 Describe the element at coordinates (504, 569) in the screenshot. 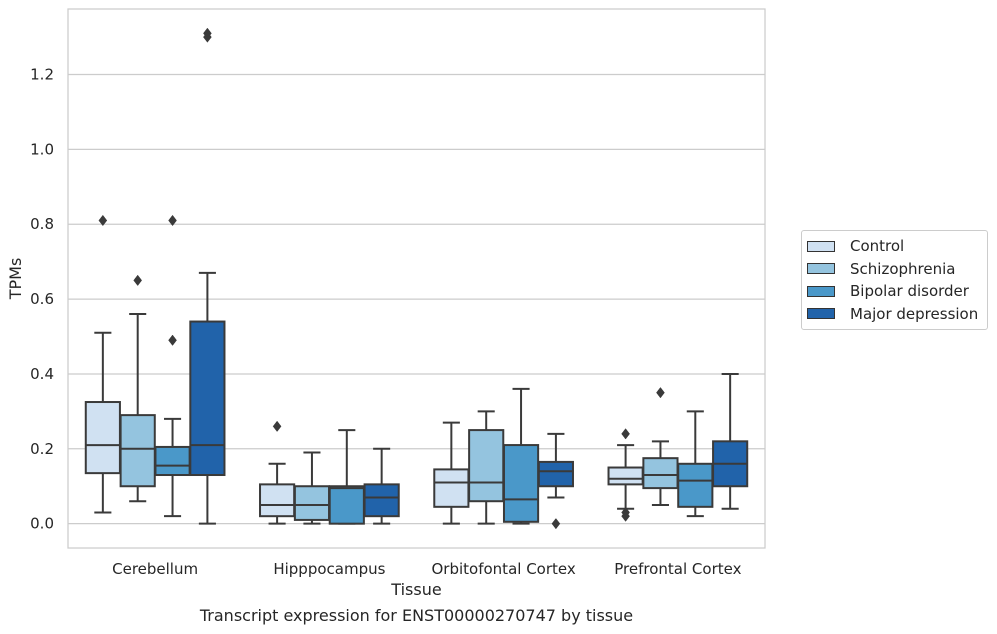

I see `x-tick-label: Orbitofontal Cortex` at that location.